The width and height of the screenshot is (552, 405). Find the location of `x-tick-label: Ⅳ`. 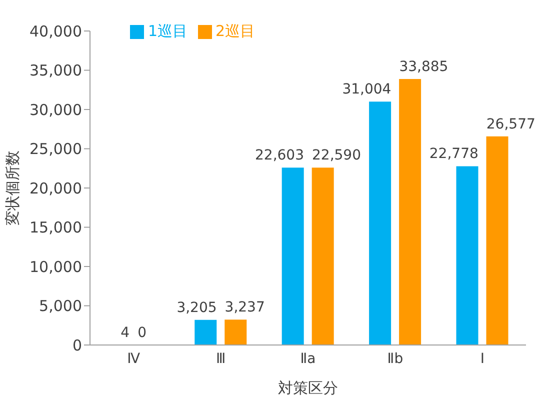

x-tick-label: Ⅳ is located at coordinates (133, 358).